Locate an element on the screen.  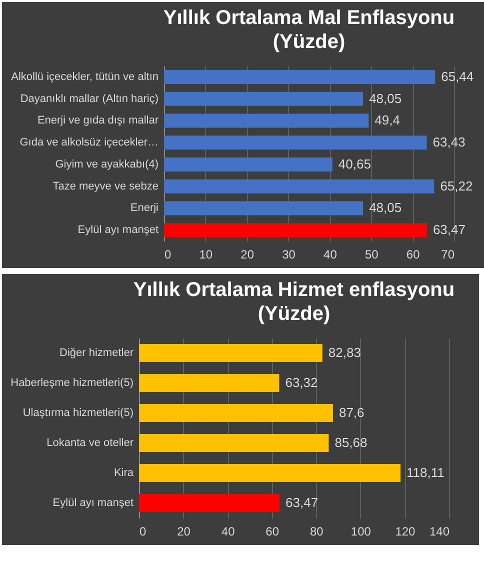
y-tick-label: Lokanta ve oteller is located at coordinates (90, 443).